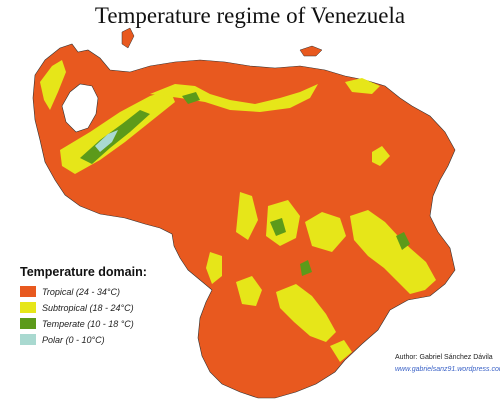 Image resolution: width=500 pixels, height=404 pixels. I want to click on legend-label-tropical: Tropical (24 - 34°C), so click(81, 291).